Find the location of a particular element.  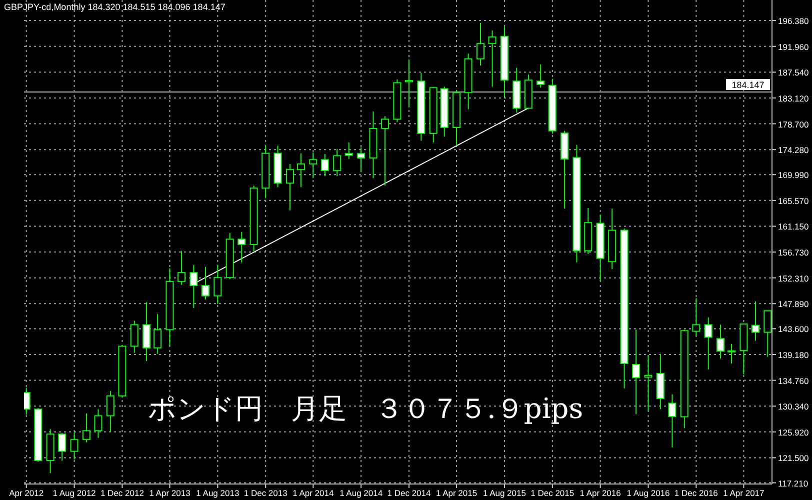

y-tick-label: 121.500 is located at coordinates (793, 458).